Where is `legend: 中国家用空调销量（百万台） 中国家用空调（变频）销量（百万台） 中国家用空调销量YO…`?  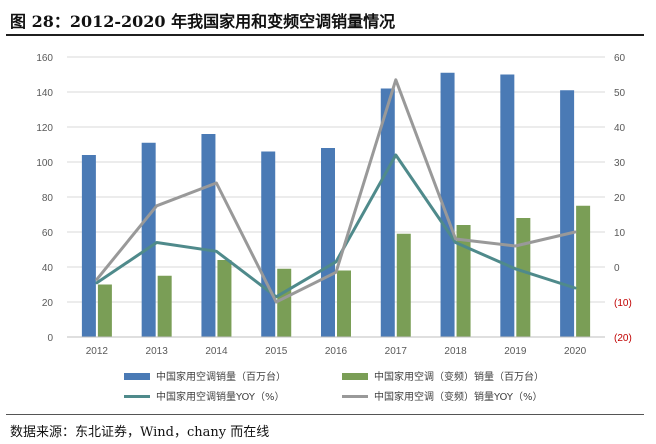
legend: 中国家用空调销量（百万台） 中国家用空调（变频）销量（百万台） 中国家用空调销量YO… is located at coordinates (334, 386).